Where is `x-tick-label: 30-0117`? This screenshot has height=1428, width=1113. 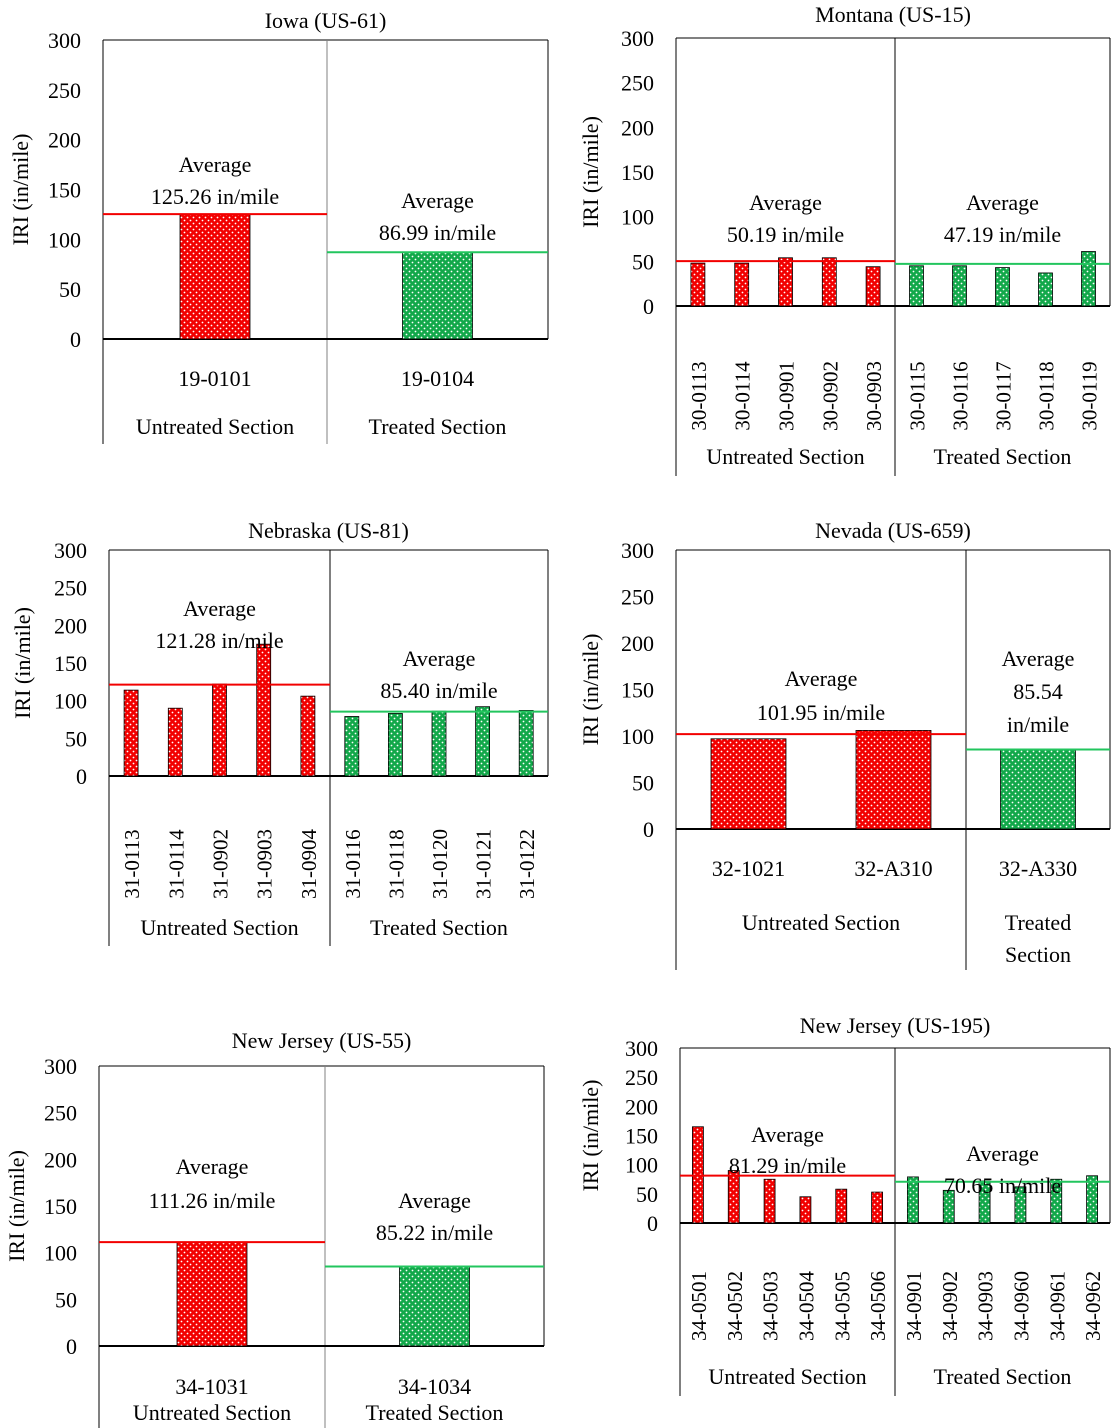 x-tick-label: 30-0117 is located at coordinates (1004, 395).